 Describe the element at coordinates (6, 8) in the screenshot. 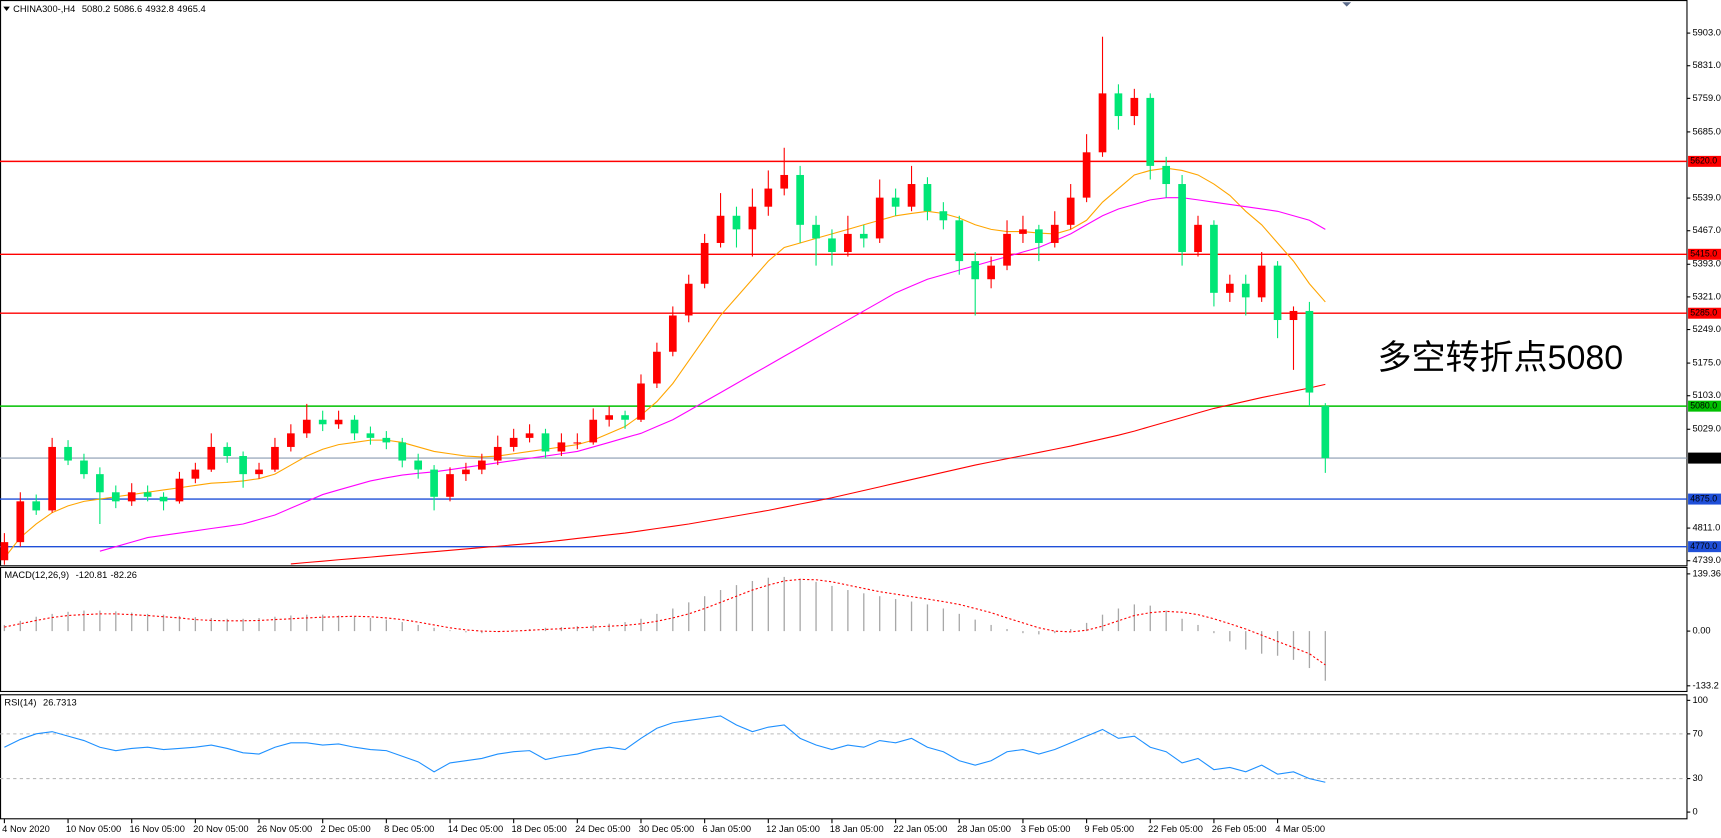

I see `menu-arrow` at that location.